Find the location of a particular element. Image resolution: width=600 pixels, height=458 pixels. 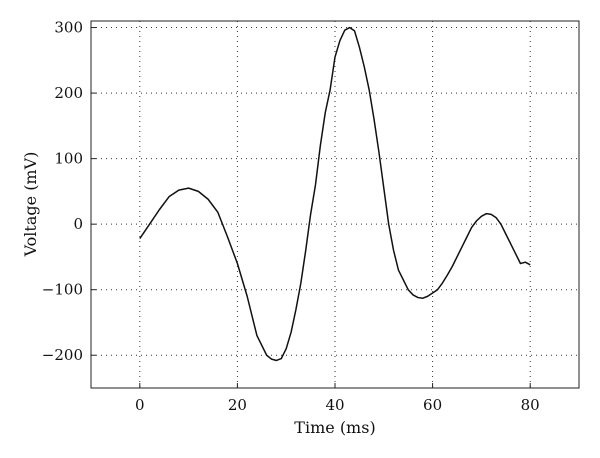

y-tick-label: 200 is located at coordinates (68, 93).